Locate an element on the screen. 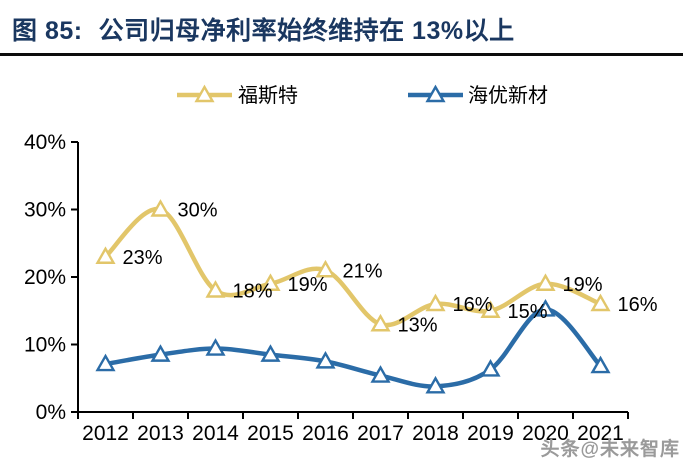 The width and height of the screenshot is (683, 468). x-tick-label: 2017 is located at coordinates (380, 433).